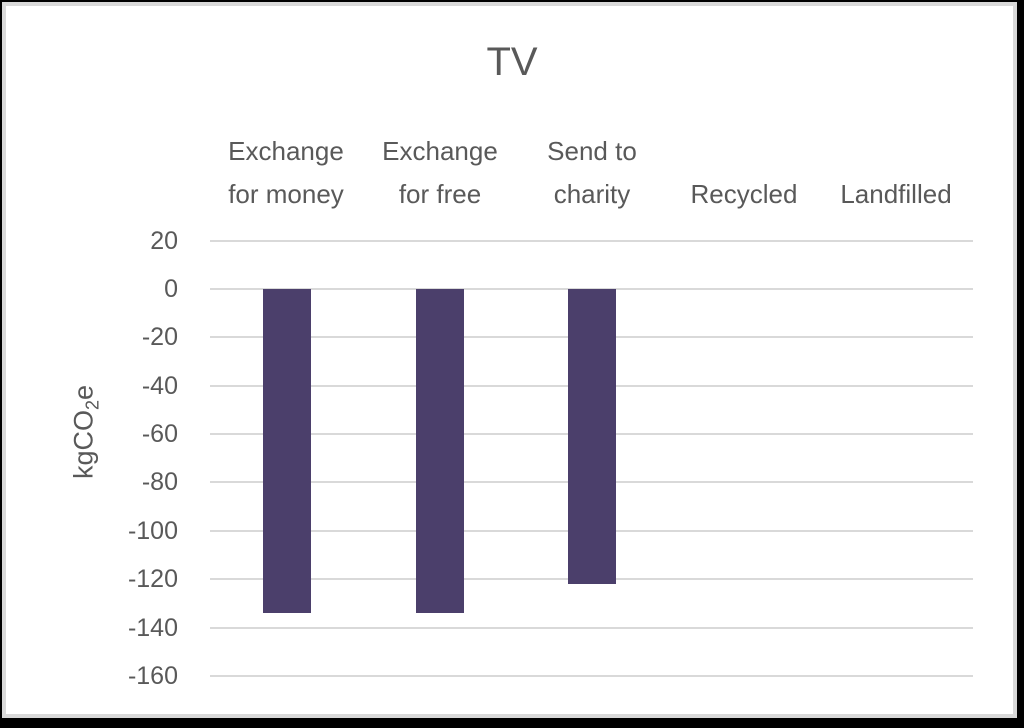 This screenshot has width=1024, height=728. Describe the element at coordinates (171, 289) in the screenshot. I see `y-tick-label: 0` at that location.